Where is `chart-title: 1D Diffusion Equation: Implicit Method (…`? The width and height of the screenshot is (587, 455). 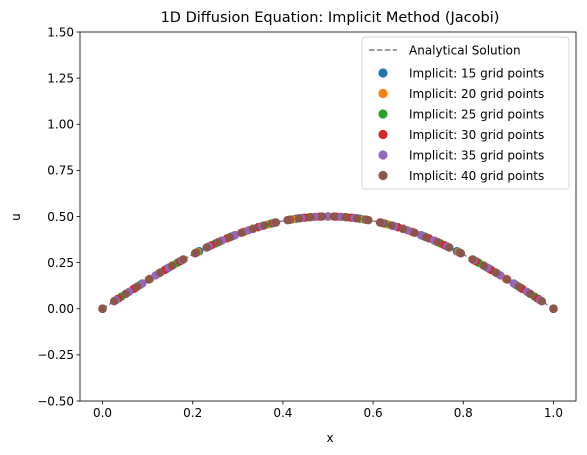 chart-title: 1D Diffusion Equation: Implicit Method (… is located at coordinates (330, 18).